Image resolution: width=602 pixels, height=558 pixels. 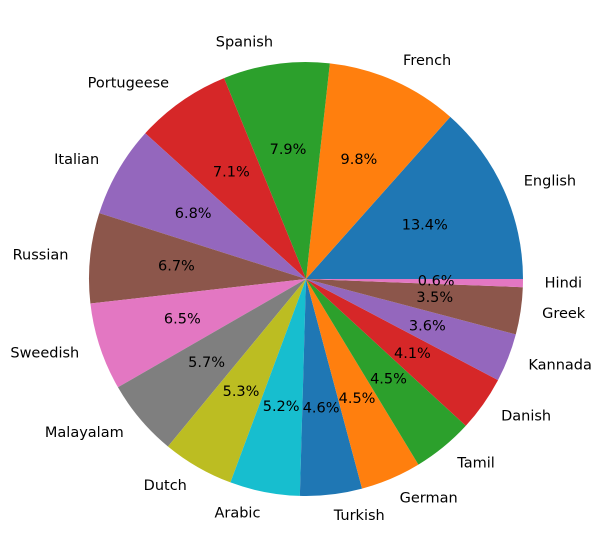 I want to click on category-label-arabic: Arabic, so click(x=237, y=513).